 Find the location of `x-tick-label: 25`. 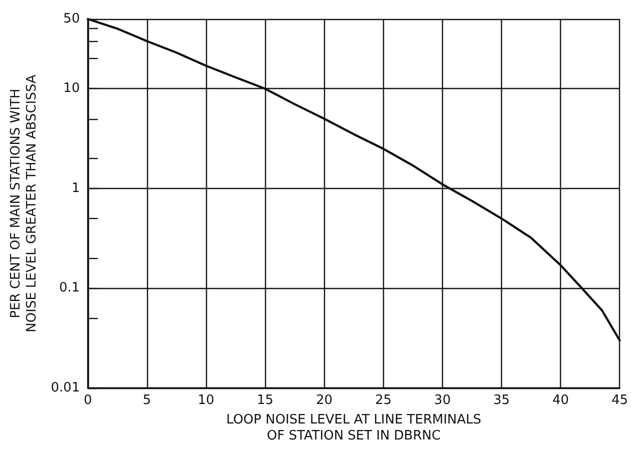

x-tick-label: 25 is located at coordinates (383, 400).